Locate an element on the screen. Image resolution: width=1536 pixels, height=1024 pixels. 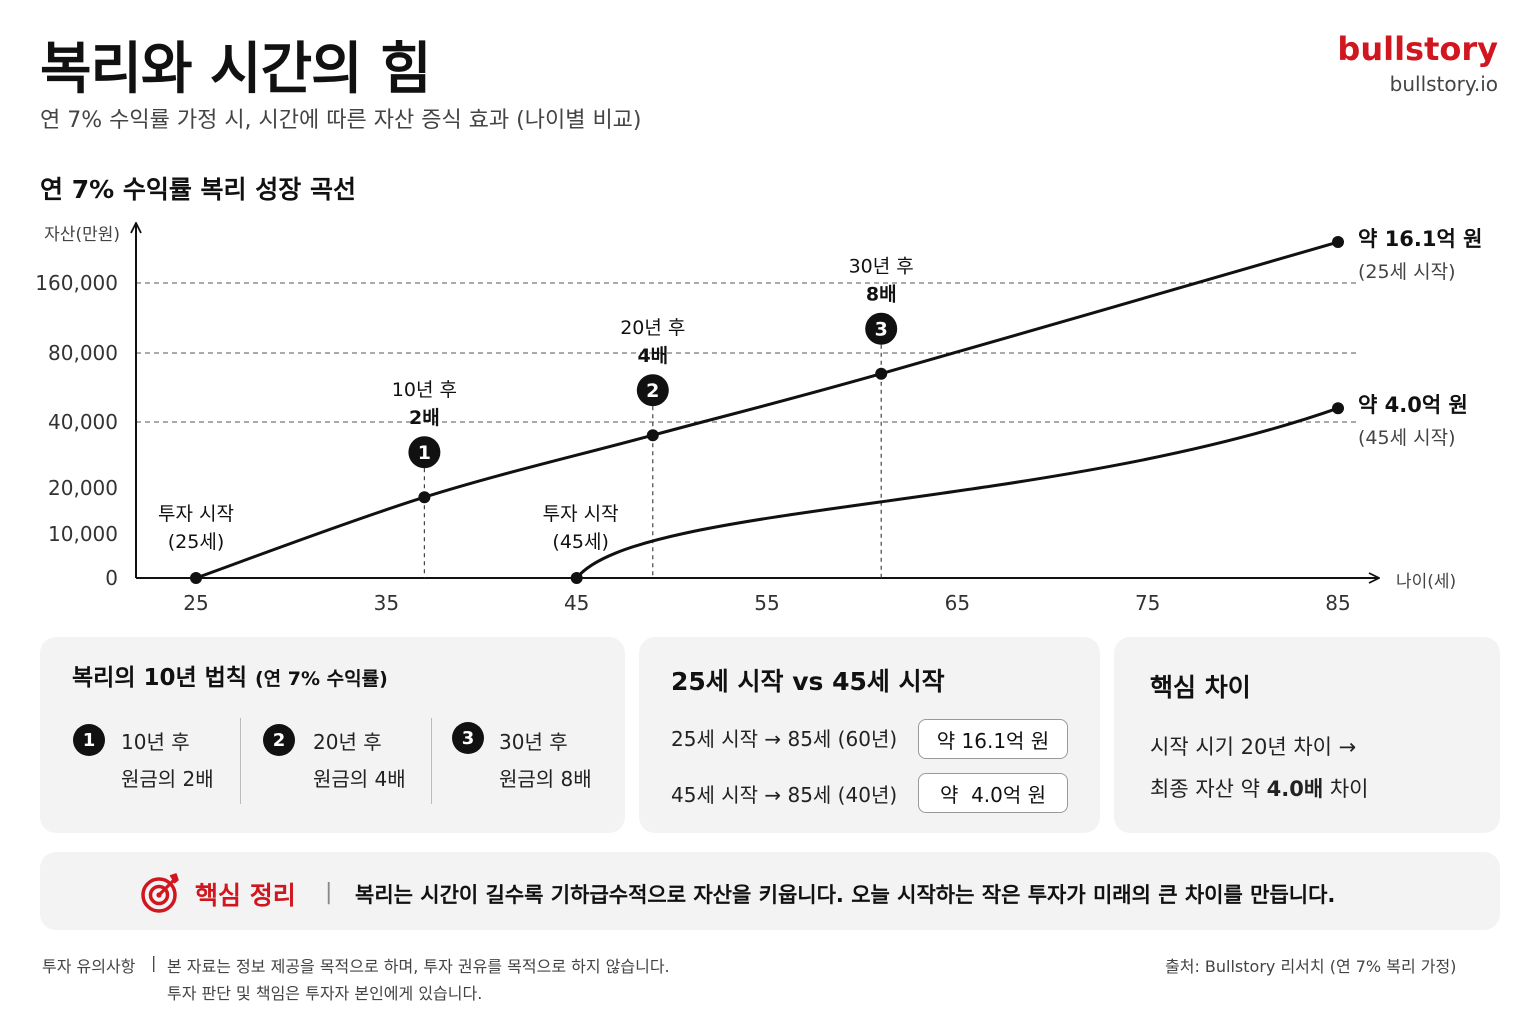
milestone-period: 10년 후 is located at coordinates (424, 390).